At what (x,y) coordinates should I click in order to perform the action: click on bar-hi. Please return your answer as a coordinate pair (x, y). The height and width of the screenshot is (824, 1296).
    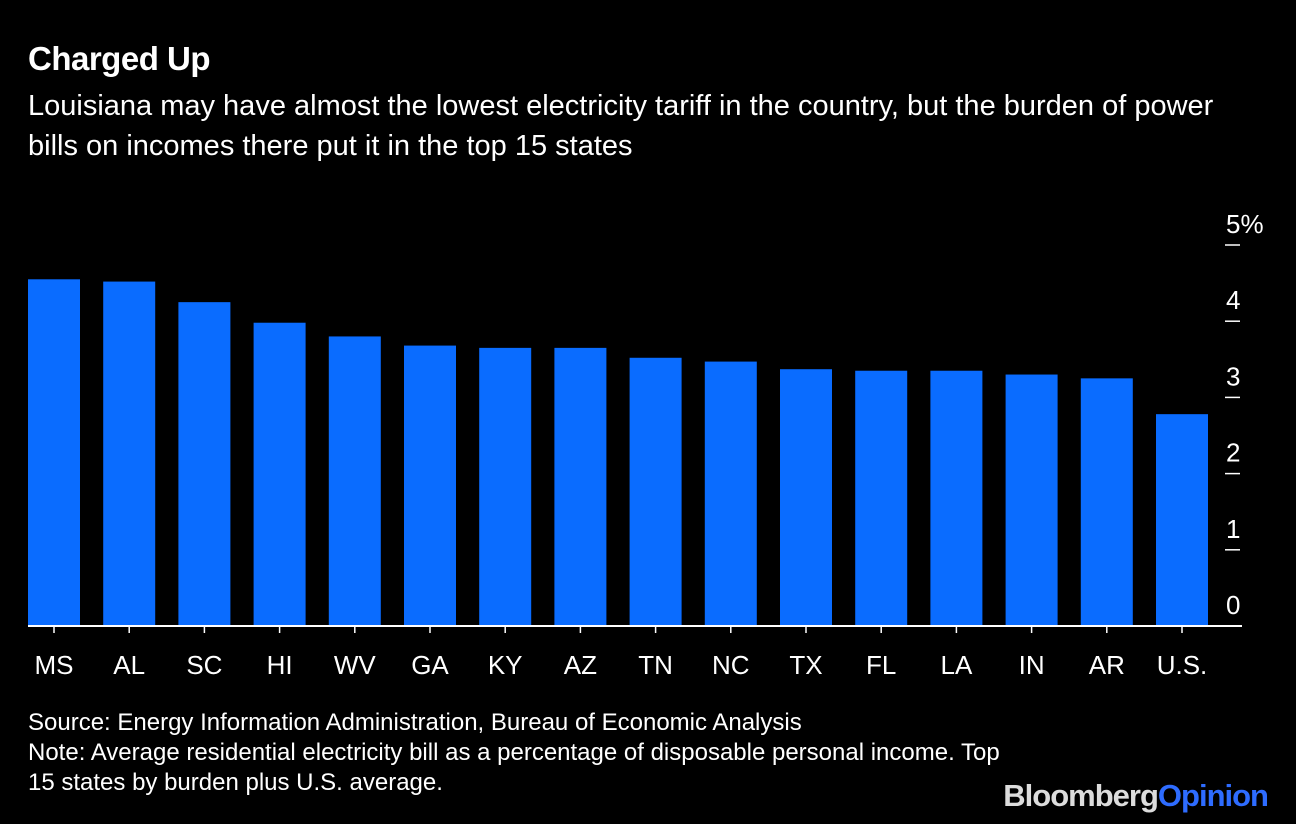
    Looking at the image, I should click on (279, 474).